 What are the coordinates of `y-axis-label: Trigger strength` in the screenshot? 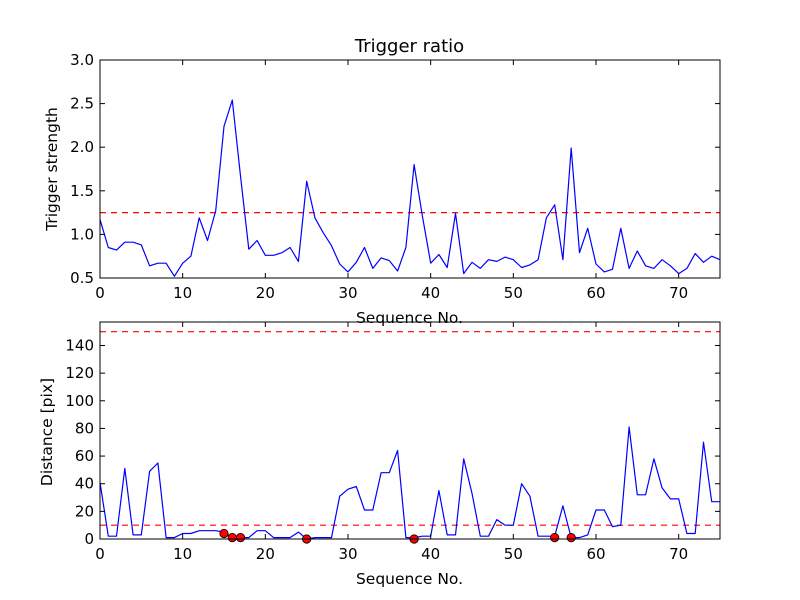 It's located at (52, 169).